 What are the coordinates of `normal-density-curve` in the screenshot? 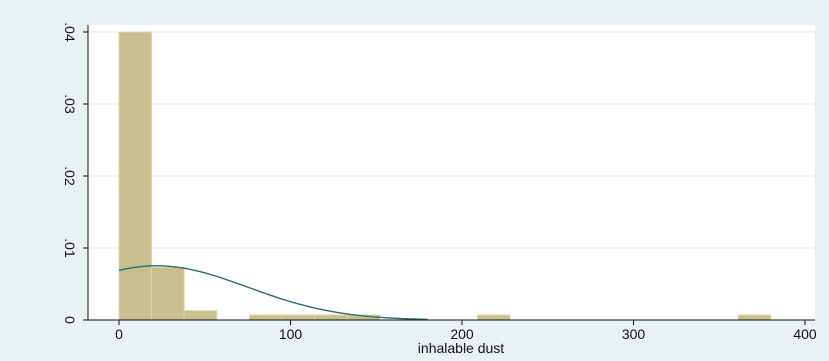 It's located at (273, 293).